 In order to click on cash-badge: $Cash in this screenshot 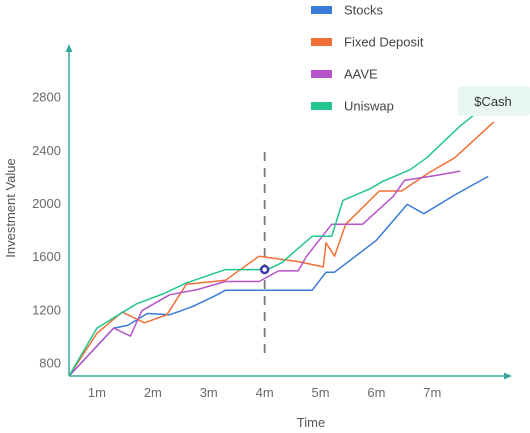, I will do `click(494, 101)`.